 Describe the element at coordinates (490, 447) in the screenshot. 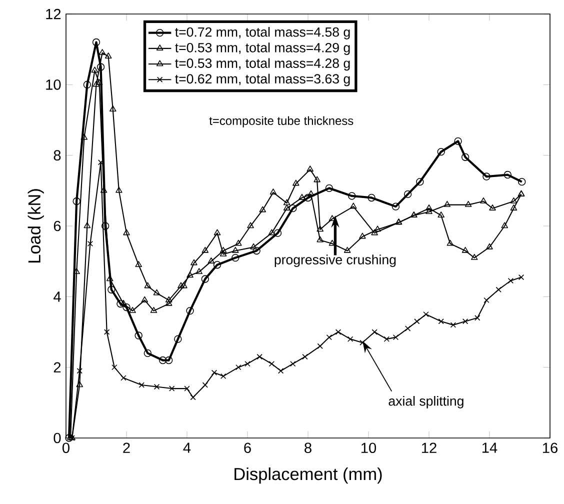

I see `x-tick-label: 14` at that location.